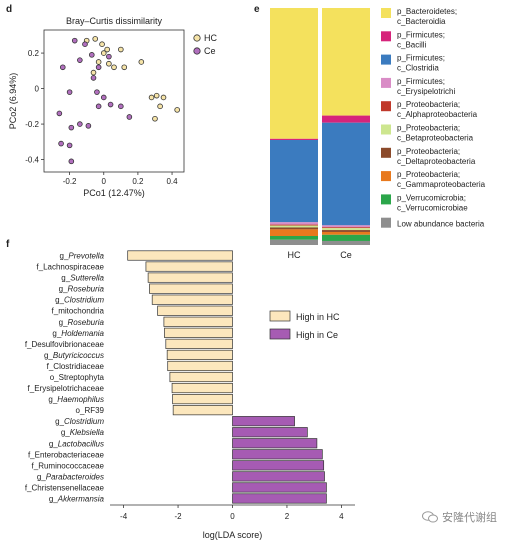  What do you see at coordinates (77, 377) in the screenshot?
I see `lda-taxon-label: o_Streptophyta` at bounding box center [77, 377].